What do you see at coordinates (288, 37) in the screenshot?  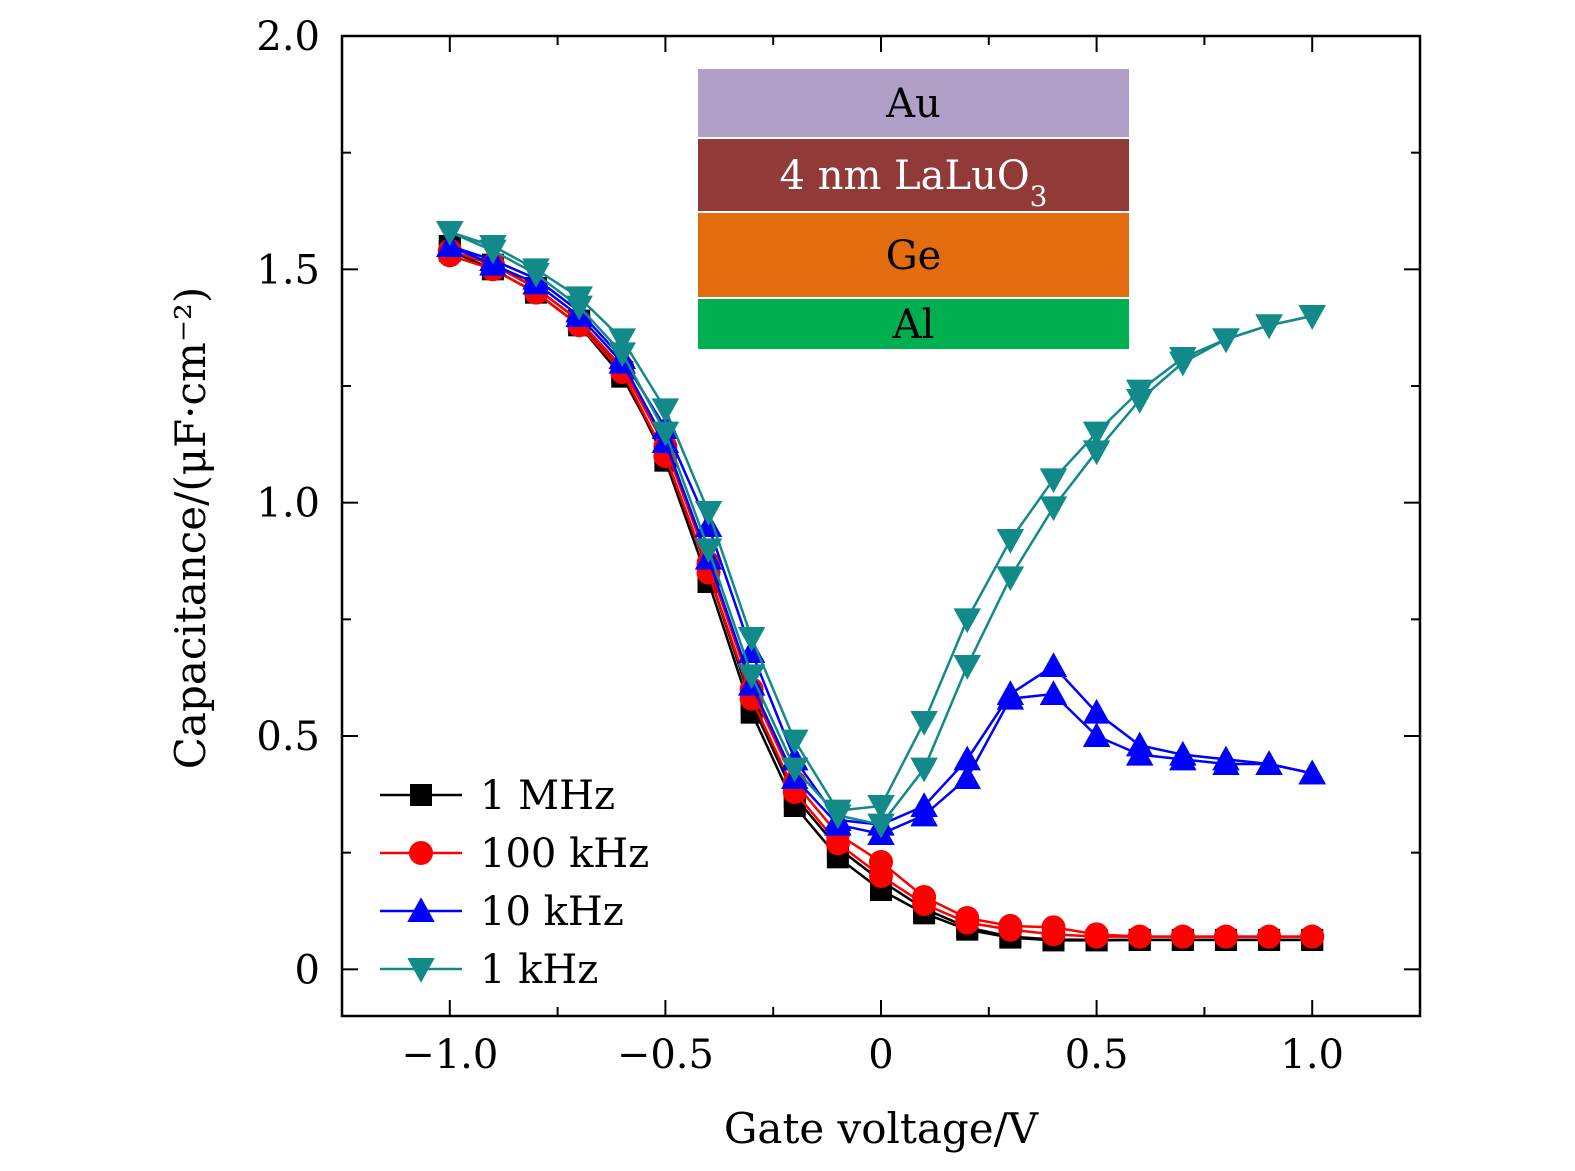 I see `y-tick-label: 2.0` at bounding box center [288, 37].